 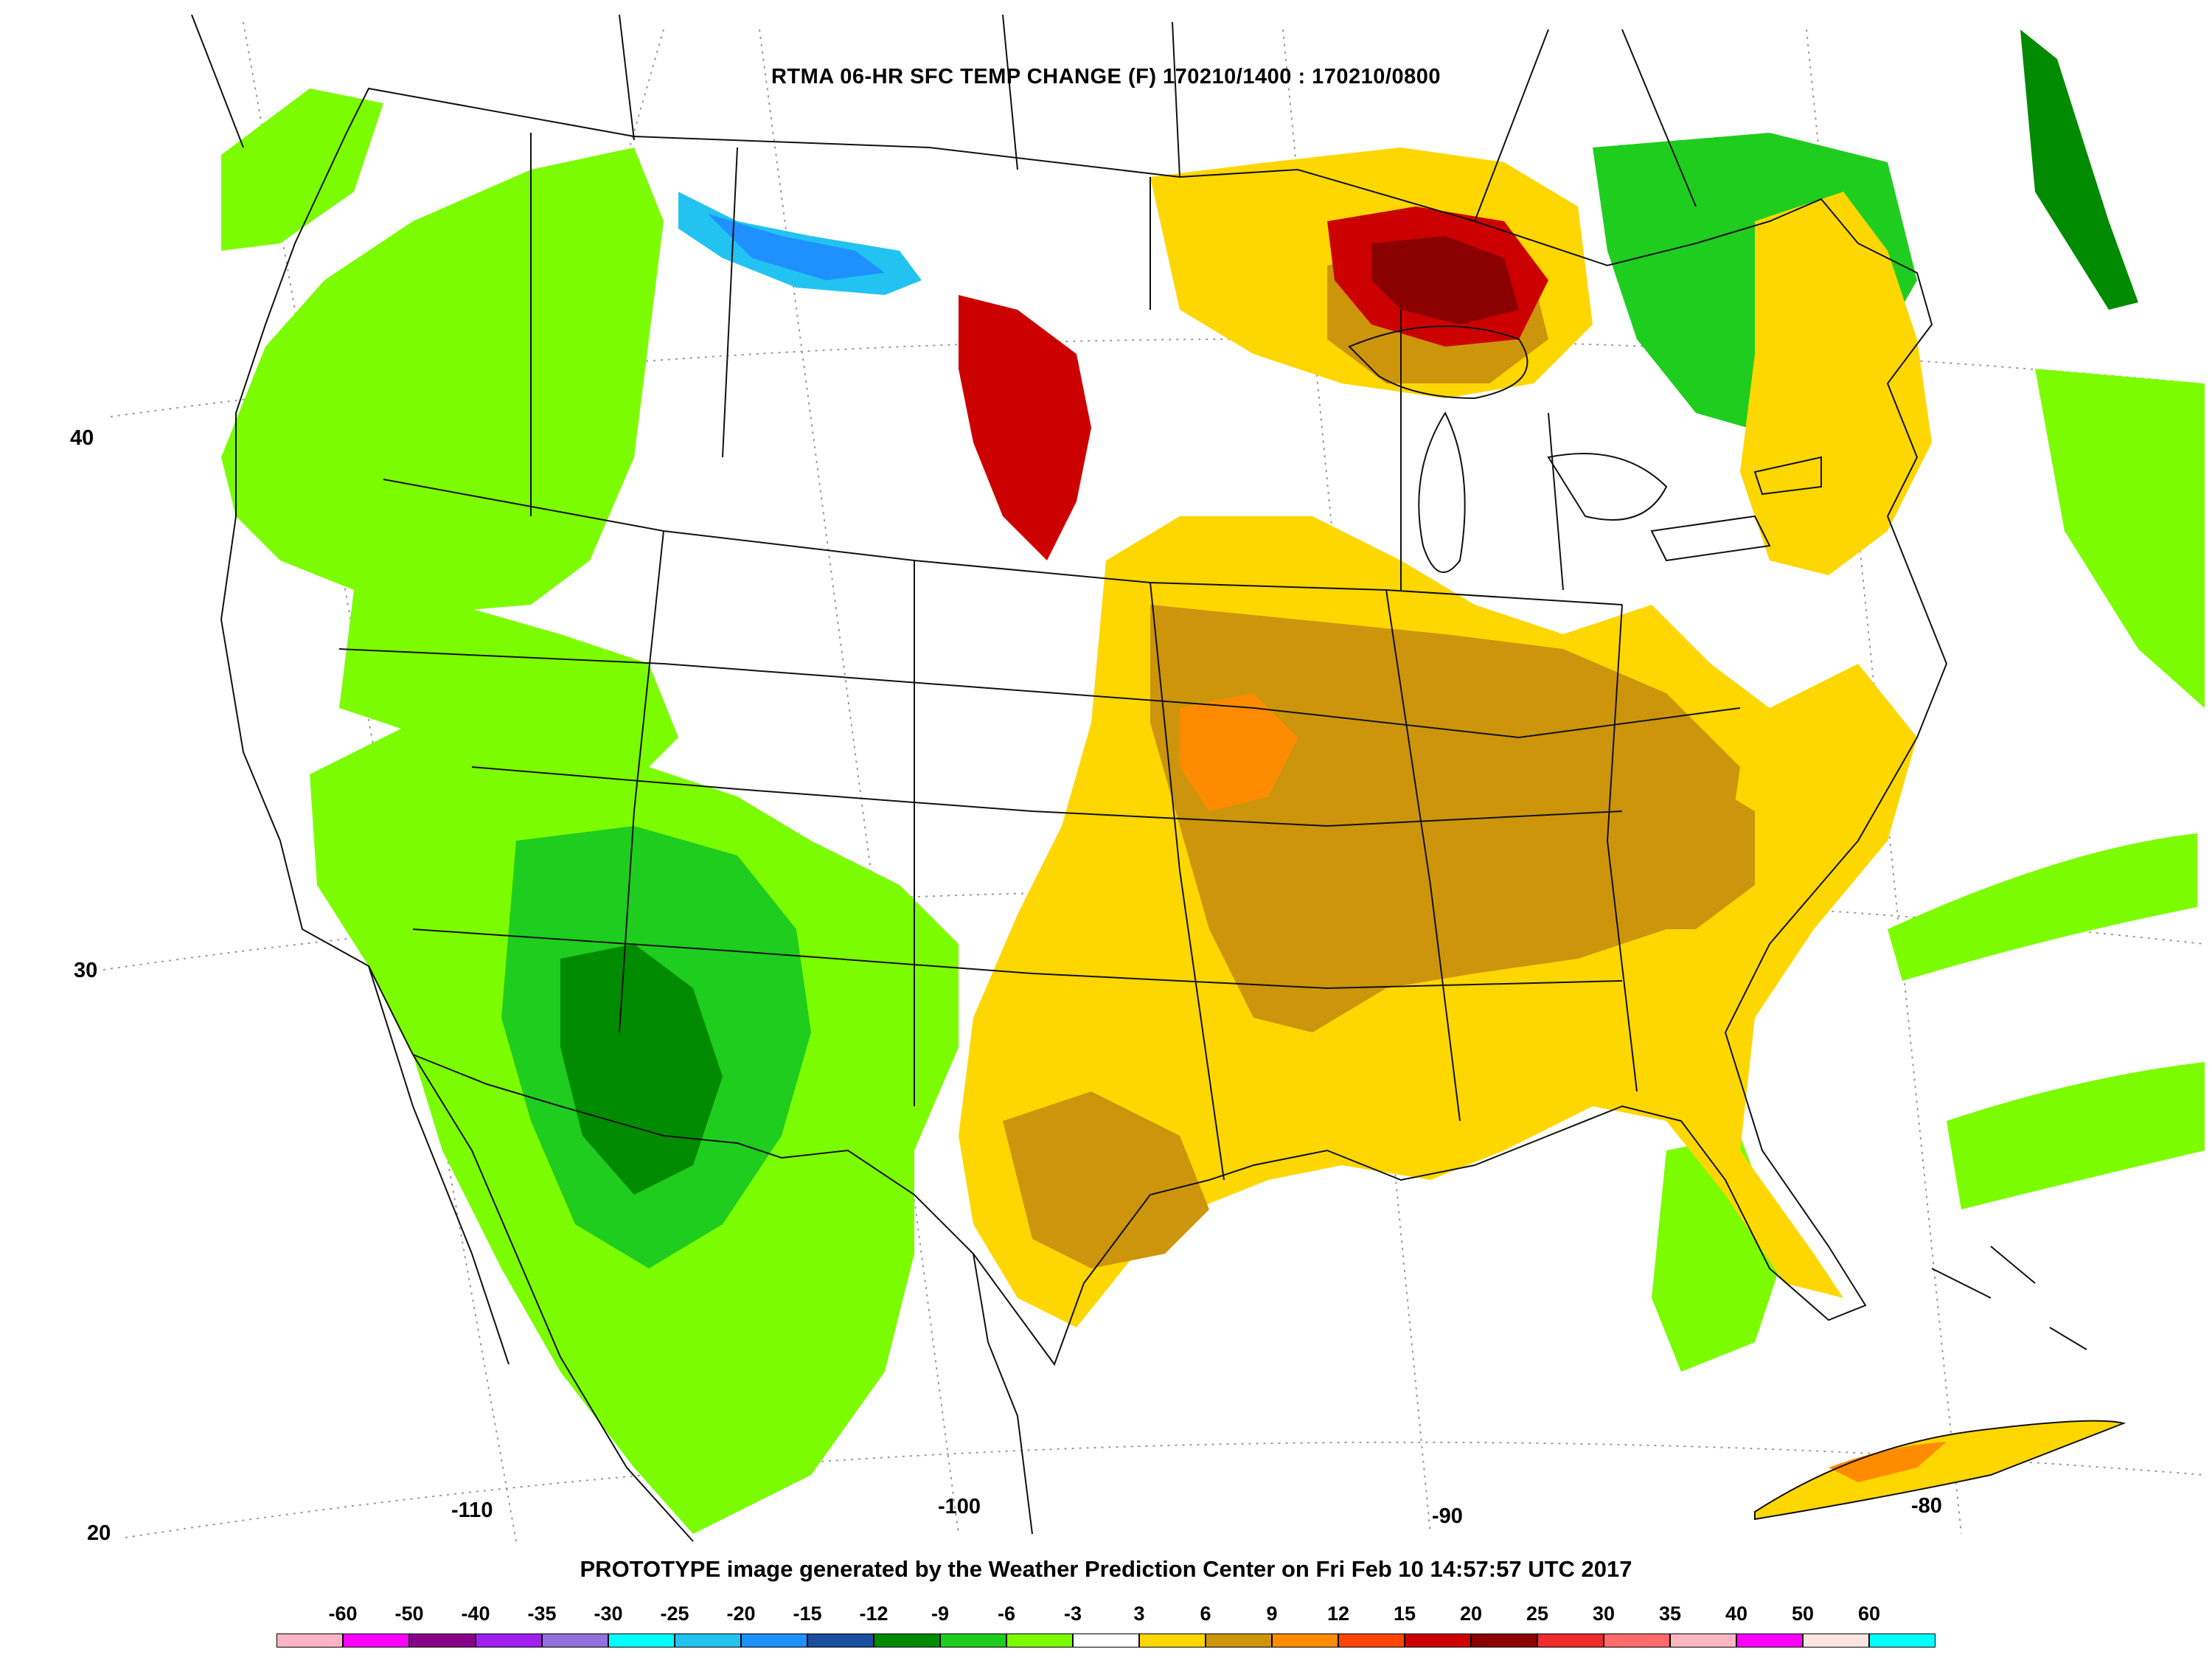 What do you see at coordinates (409, 1614) in the screenshot?
I see `legend-label: -50` at bounding box center [409, 1614].